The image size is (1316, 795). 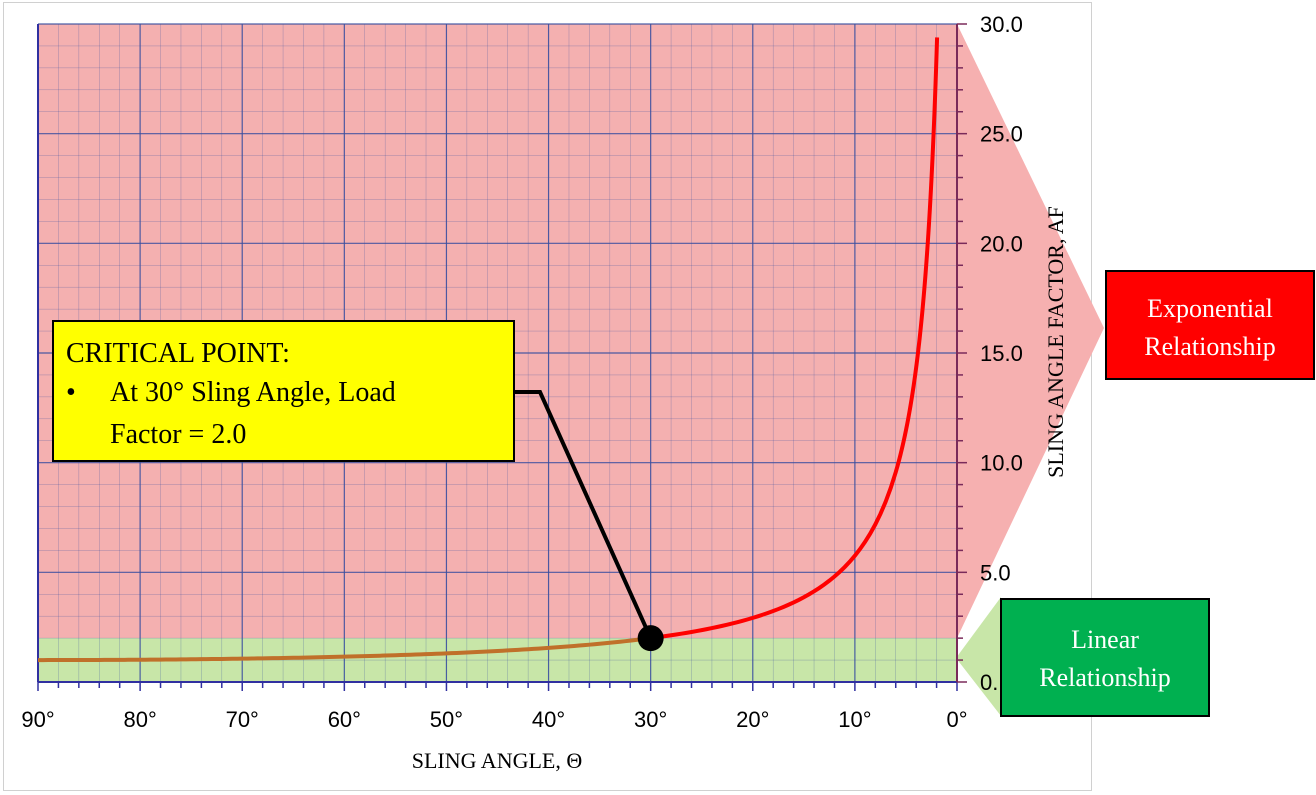 I want to click on callout-line-2: Factor = 2.0, so click(x=178, y=434).